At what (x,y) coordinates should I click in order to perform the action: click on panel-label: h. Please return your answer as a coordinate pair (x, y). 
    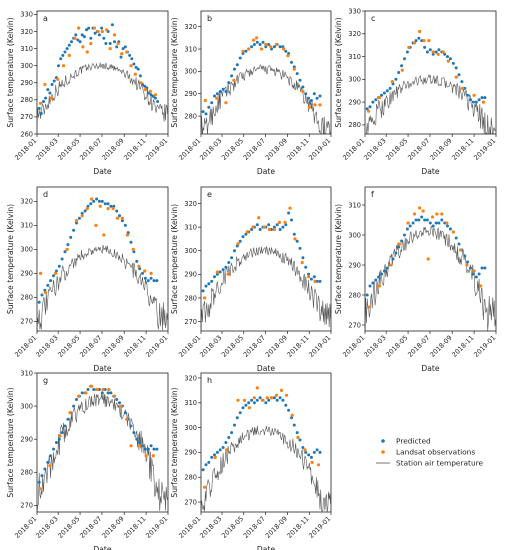
    Looking at the image, I should click on (209, 380).